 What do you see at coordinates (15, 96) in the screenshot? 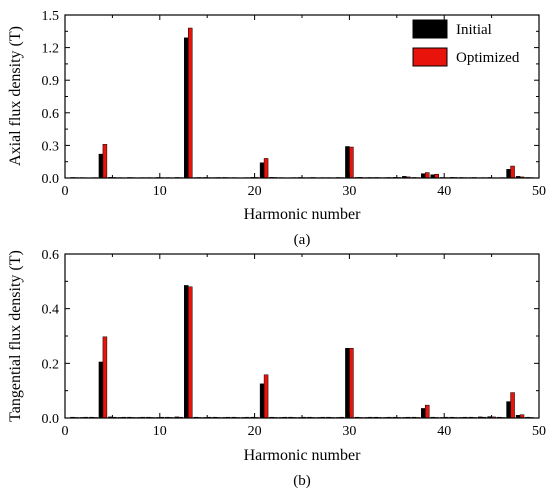
I see `y-axis-title-a: Axial flux density (T)` at bounding box center [15, 96].